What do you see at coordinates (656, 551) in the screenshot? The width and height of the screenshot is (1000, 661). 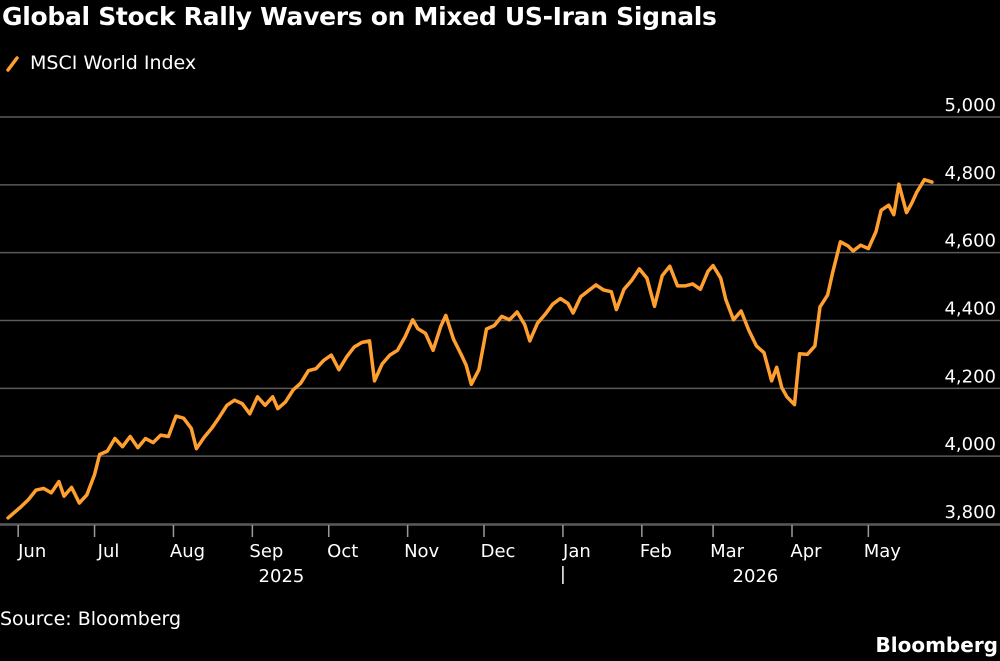 I see `x-tick-label-feb: Feb` at bounding box center [656, 551].